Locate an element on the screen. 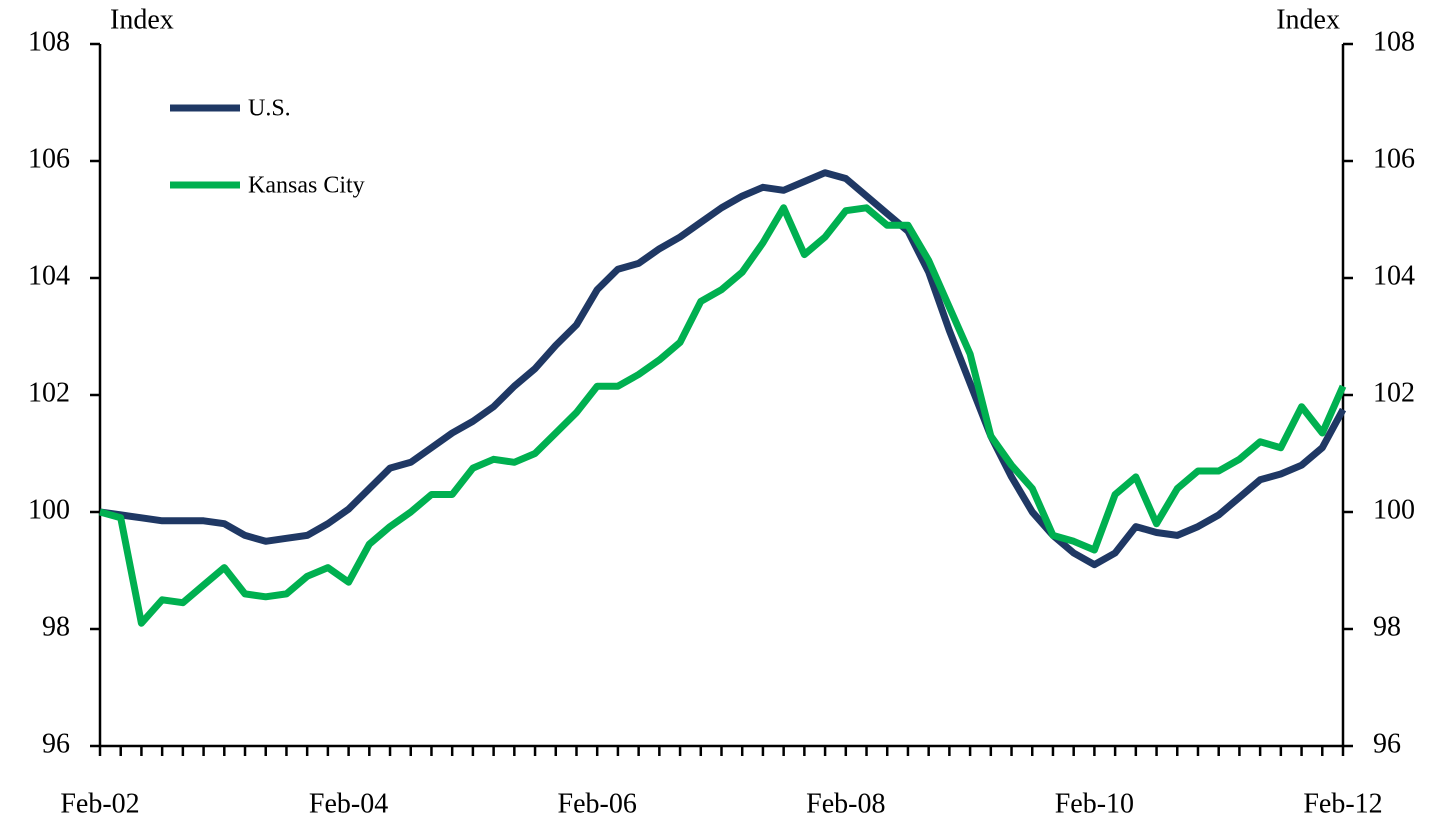 This screenshot has height=821, width=1441. y2-tick-label: 106 is located at coordinates (1394, 158).